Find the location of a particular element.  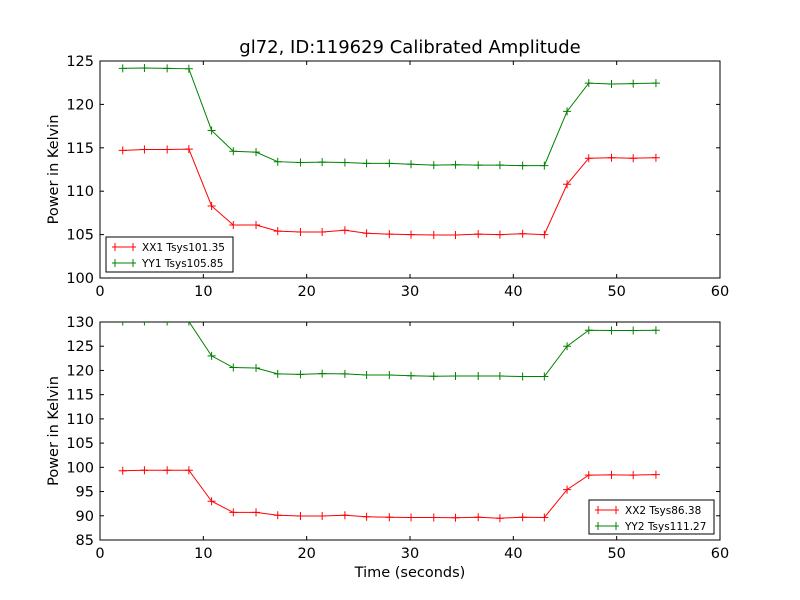

legend-label: XX1 Tsys101.35 is located at coordinates (183, 248).